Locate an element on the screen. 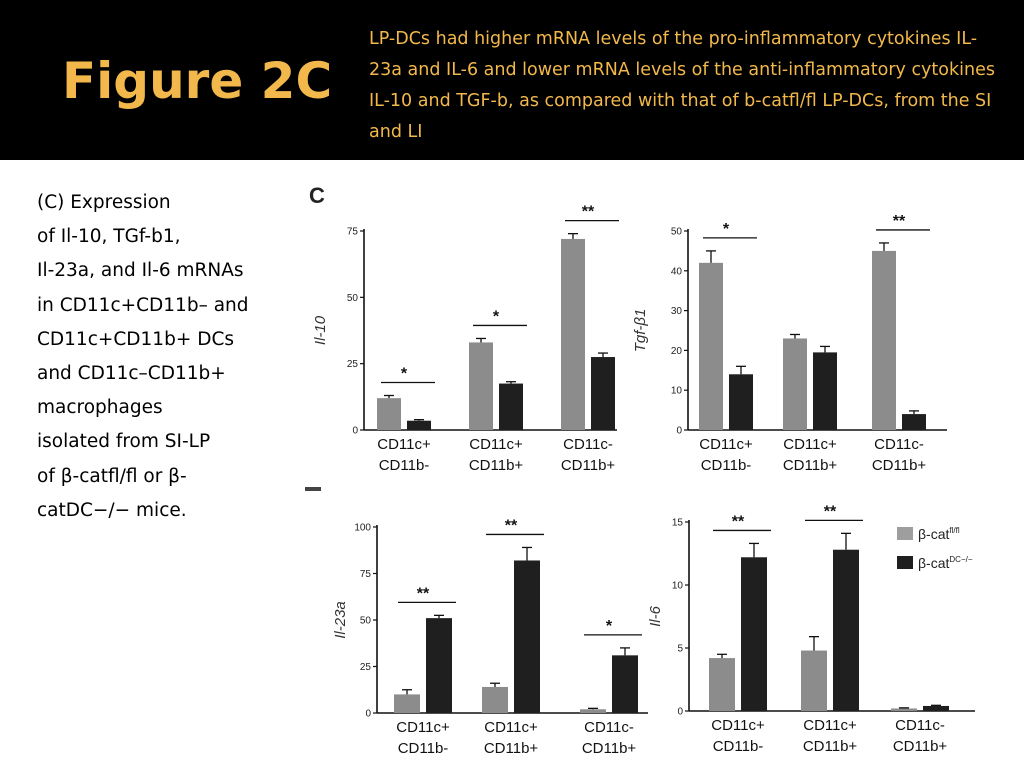 The height and width of the screenshot is (768, 1024). y-axis-label: Il-23a is located at coordinates (340, 620).